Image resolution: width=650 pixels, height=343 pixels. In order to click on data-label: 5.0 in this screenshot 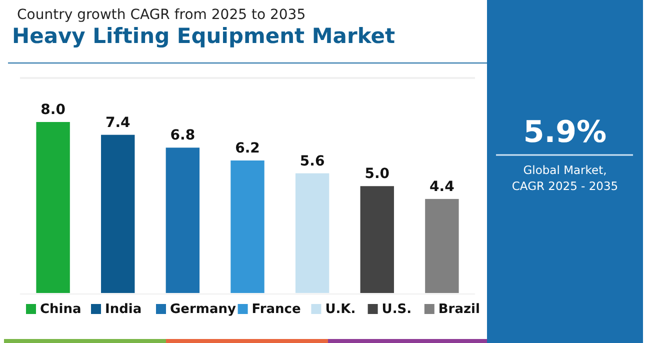, I will do `click(377, 174)`.